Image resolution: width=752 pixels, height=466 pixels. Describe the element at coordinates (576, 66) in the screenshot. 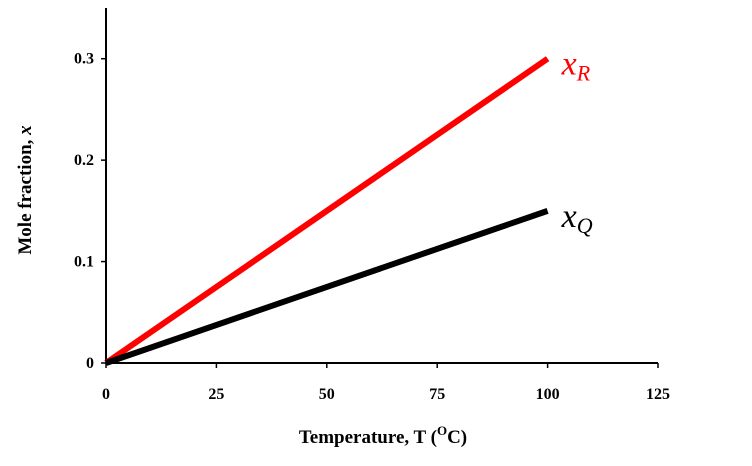

I see `series-label-xr: xR` at that location.